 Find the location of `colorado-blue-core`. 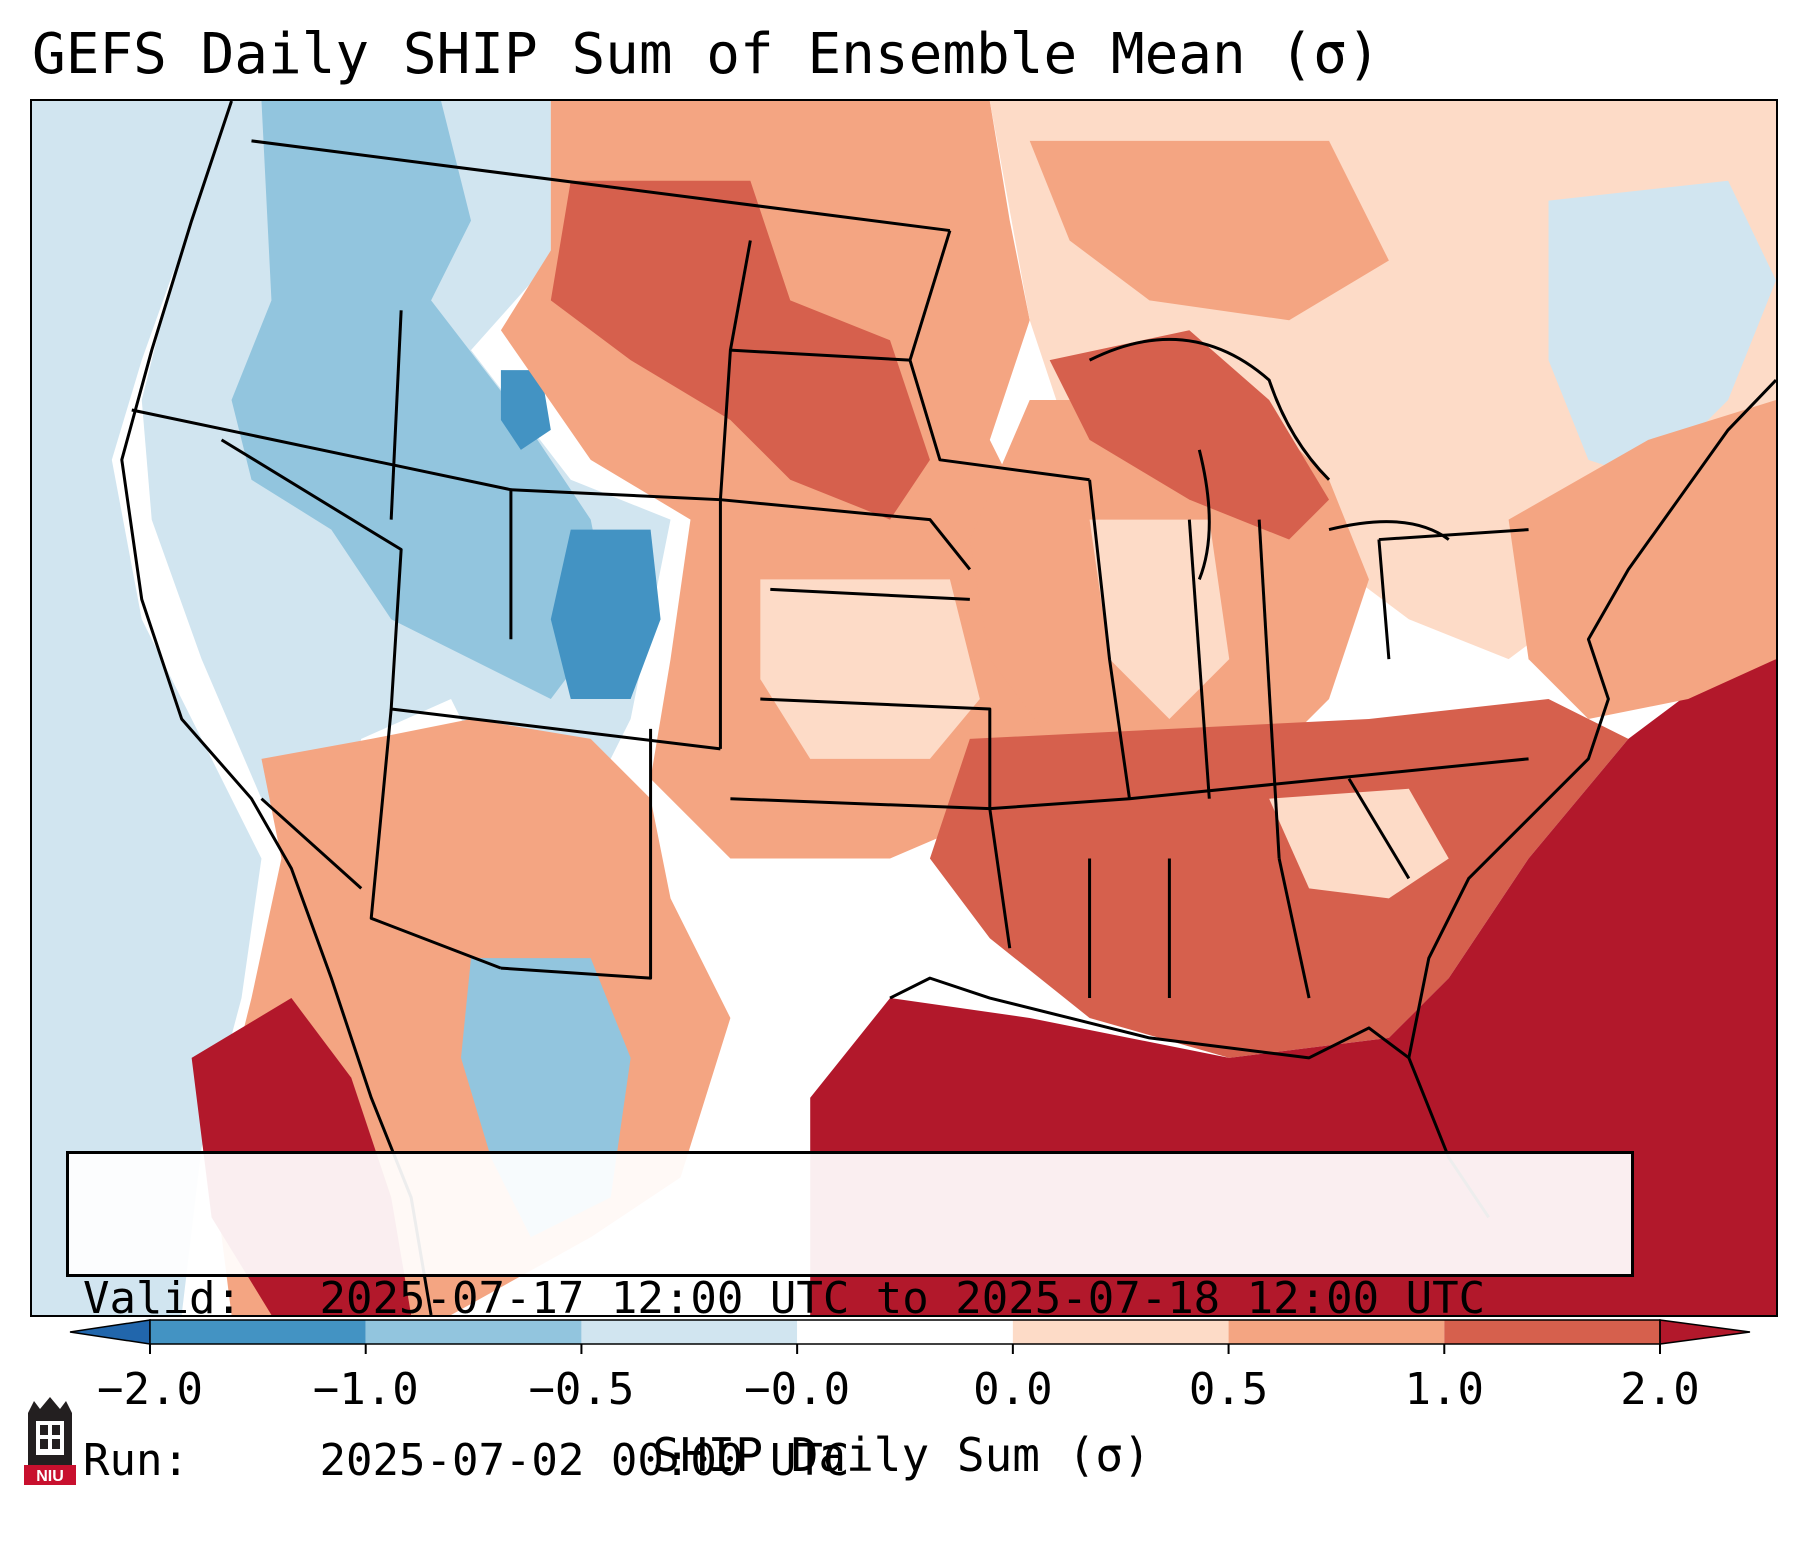

colorado-blue-core is located at coordinates (605, 614).